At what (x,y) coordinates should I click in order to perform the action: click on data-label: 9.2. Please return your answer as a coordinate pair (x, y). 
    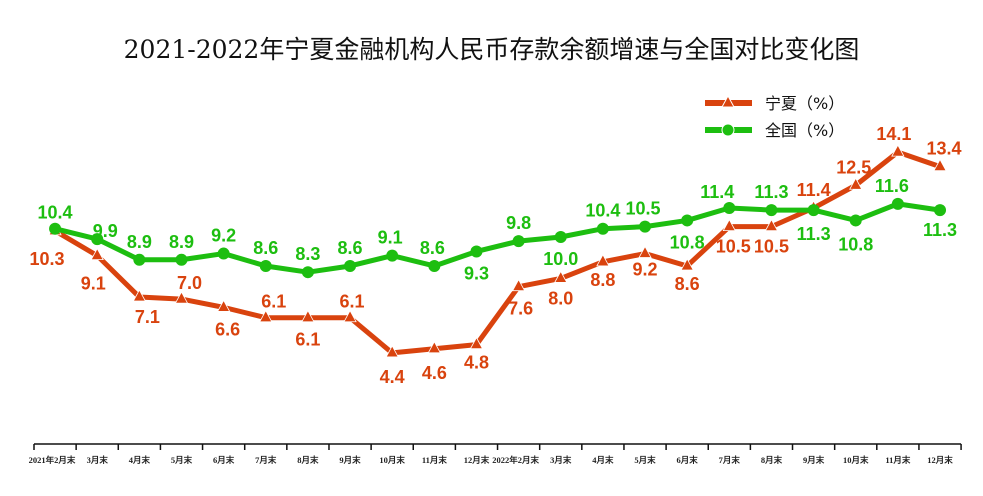
    Looking at the image, I should click on (223, 236).